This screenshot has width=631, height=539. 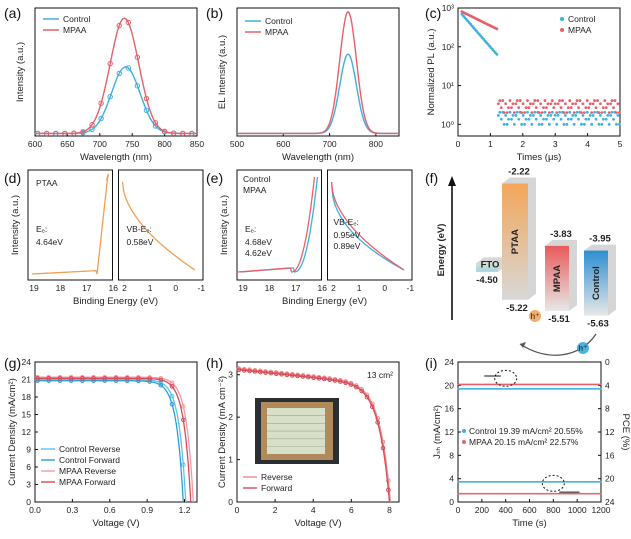 What do you see at coordinates (115, 301) in the screenshot?
I see `d-xlabel: Binding Energy (eV)` at bounding box center [115, 301].